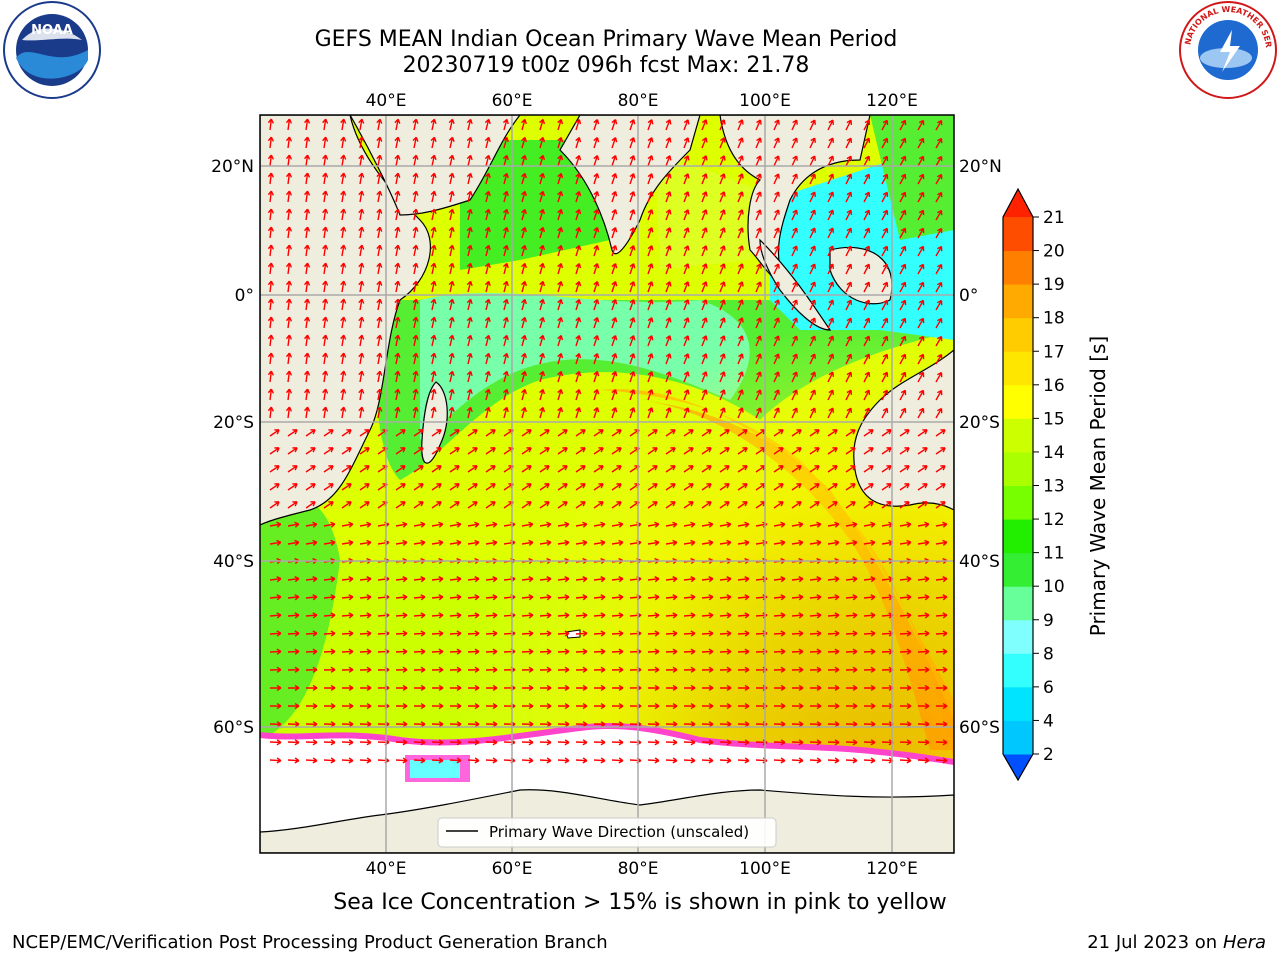  I want to click on colorbar-tick-label: 8, so click(1048, 654).